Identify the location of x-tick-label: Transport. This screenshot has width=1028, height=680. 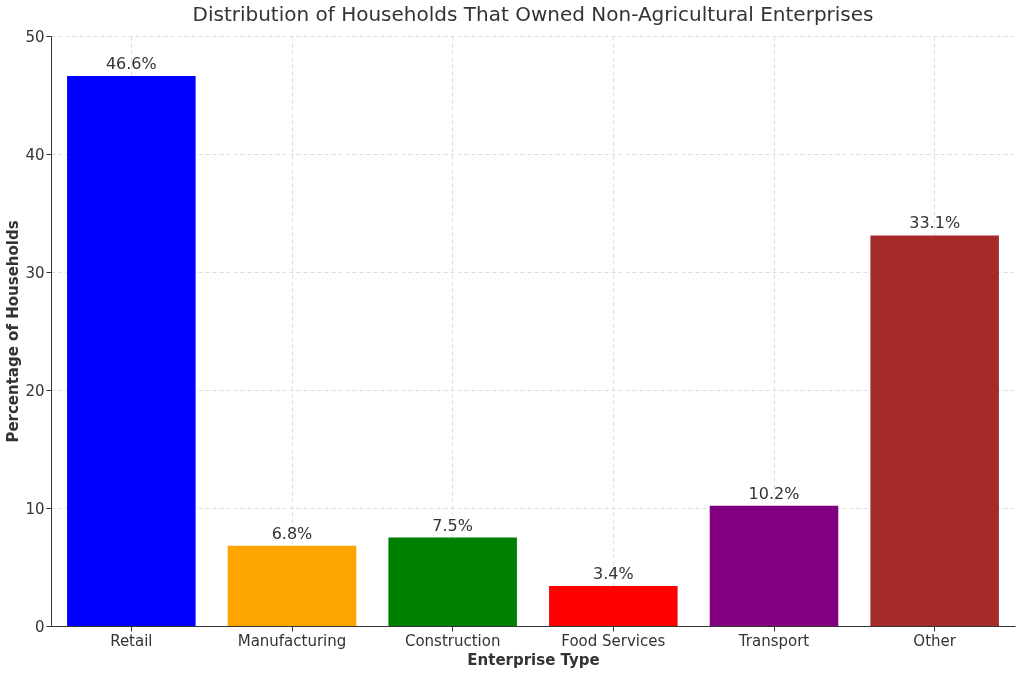
(773, 640).